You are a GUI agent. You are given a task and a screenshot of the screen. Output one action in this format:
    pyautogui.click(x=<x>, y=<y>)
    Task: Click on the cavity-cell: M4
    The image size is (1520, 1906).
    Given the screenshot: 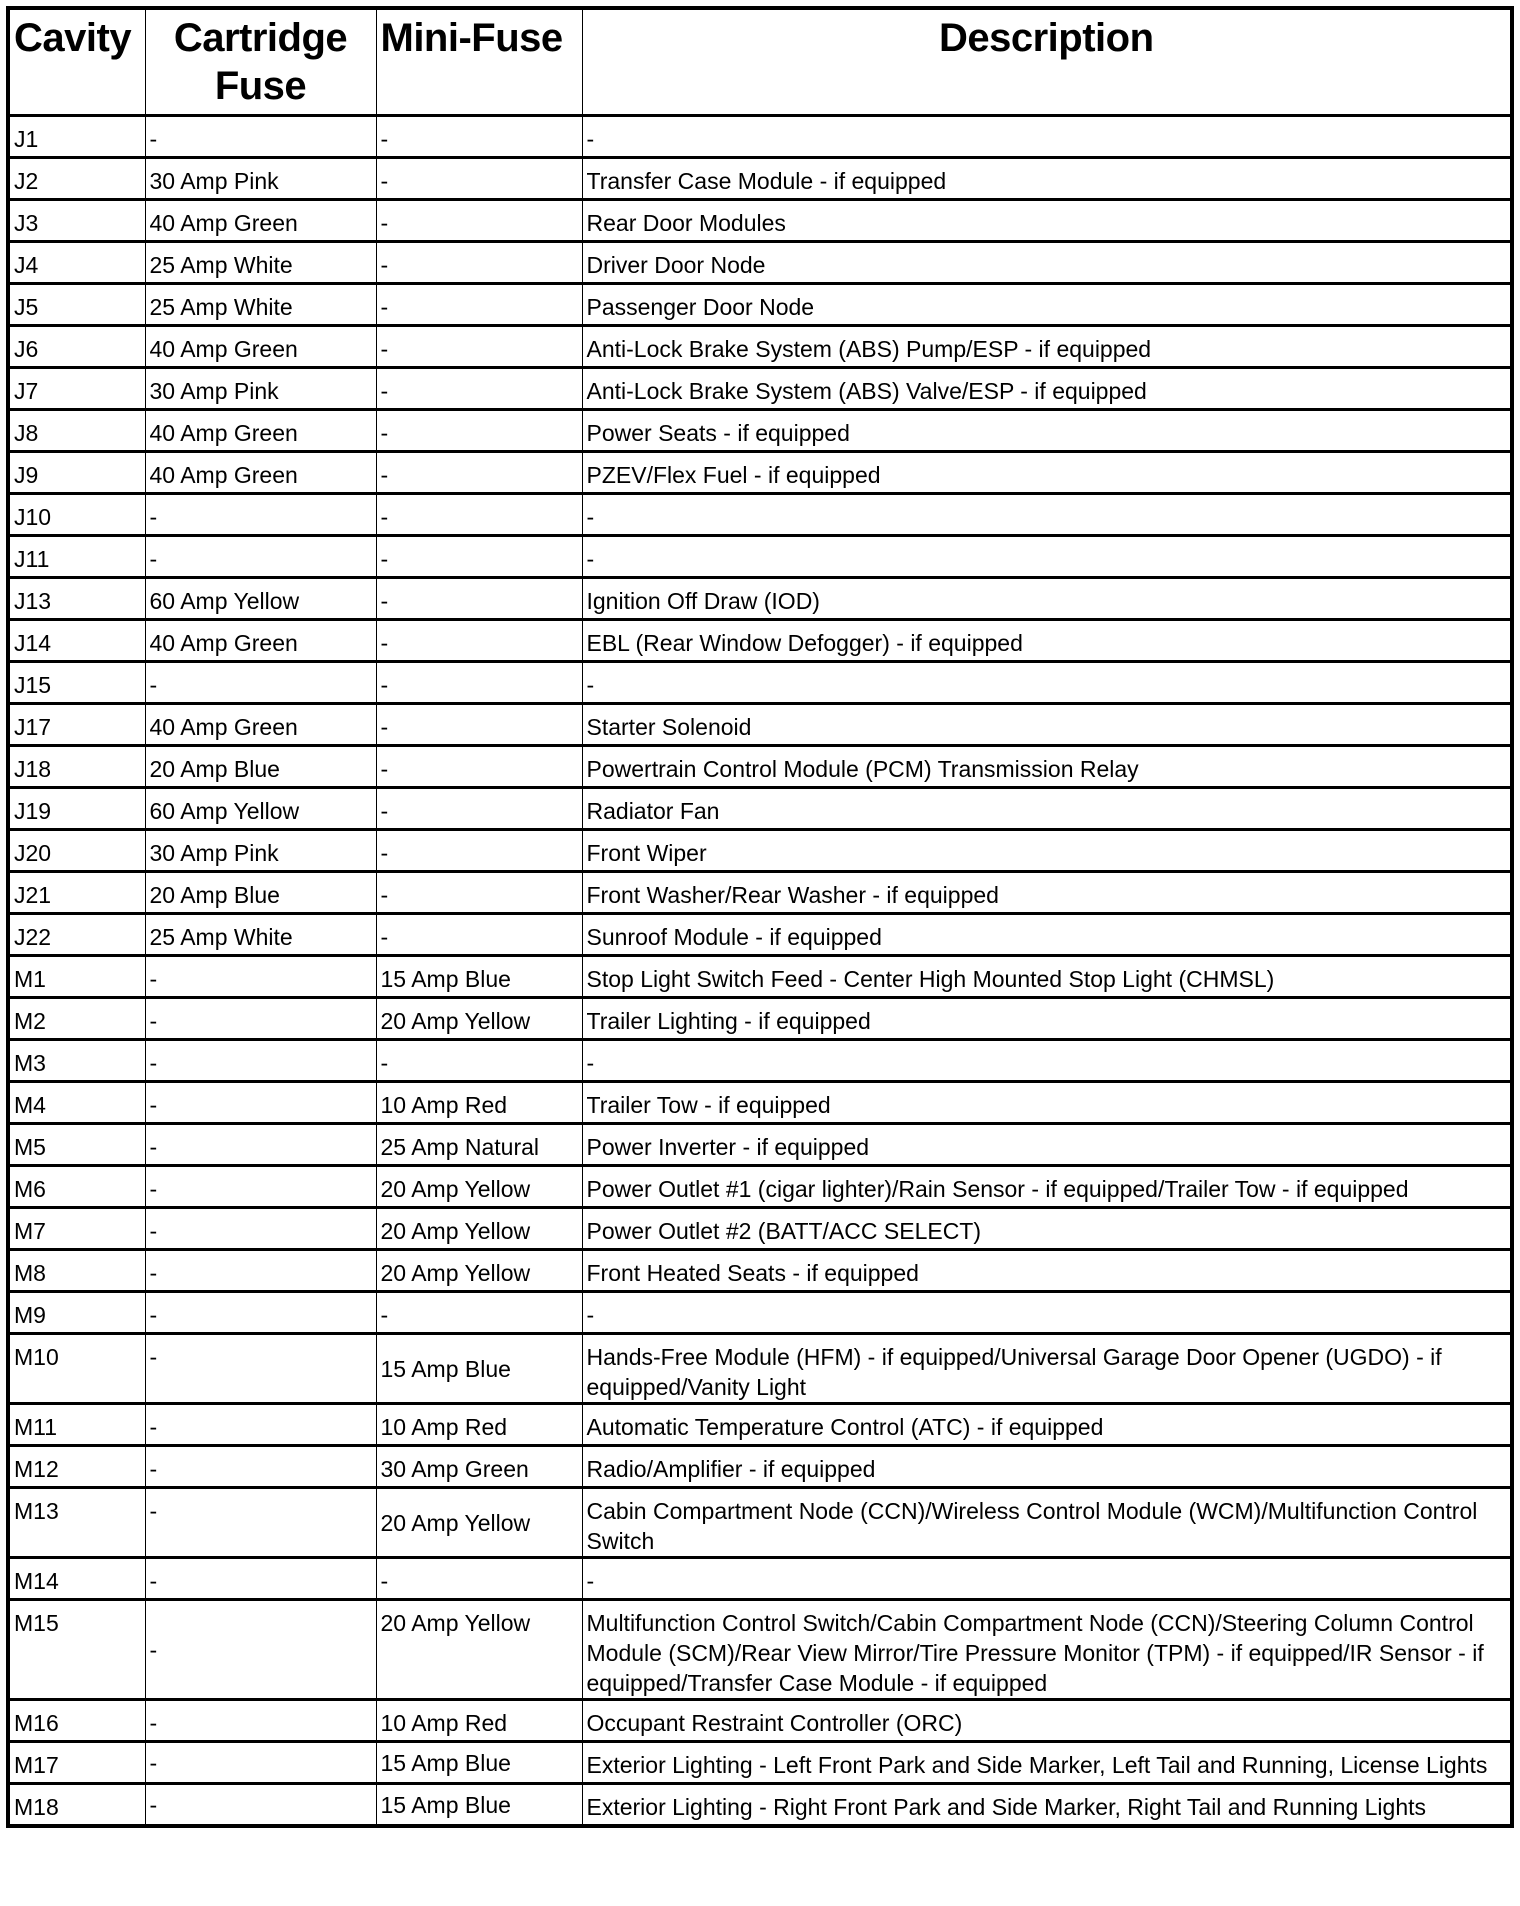 What is the action you would take?
    pyautogui.click(x=76, y=1102)
    